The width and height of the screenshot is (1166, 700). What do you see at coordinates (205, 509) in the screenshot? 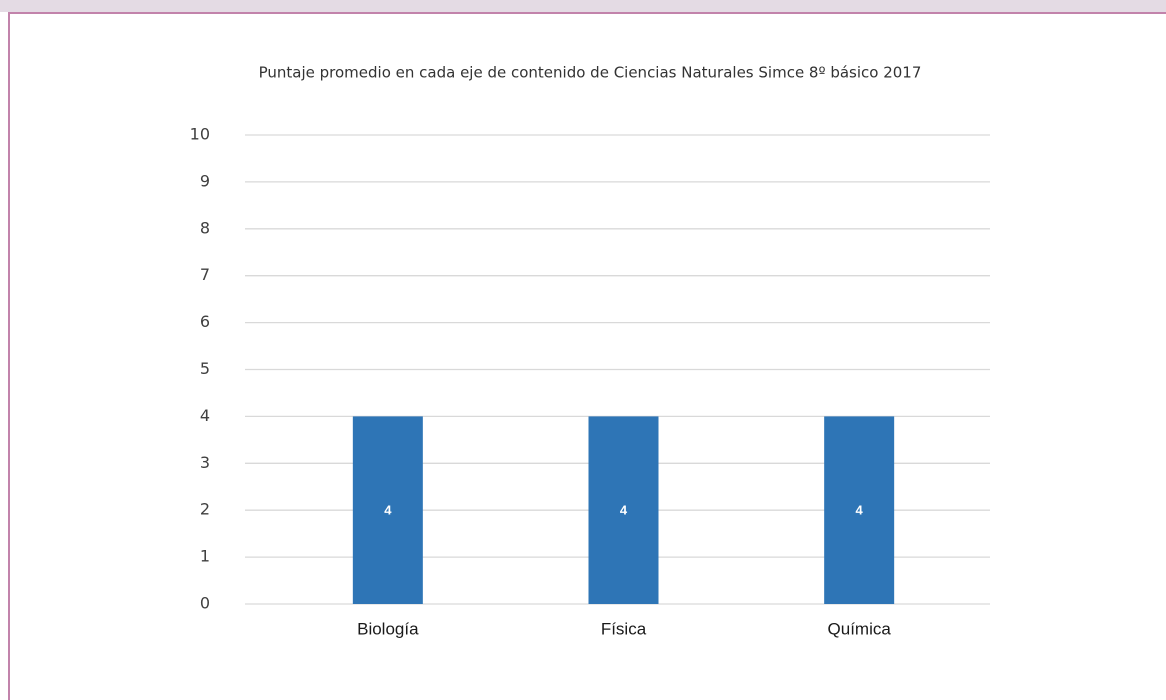
I see `y-tick-label: 2` at bounding box center [205, 509].